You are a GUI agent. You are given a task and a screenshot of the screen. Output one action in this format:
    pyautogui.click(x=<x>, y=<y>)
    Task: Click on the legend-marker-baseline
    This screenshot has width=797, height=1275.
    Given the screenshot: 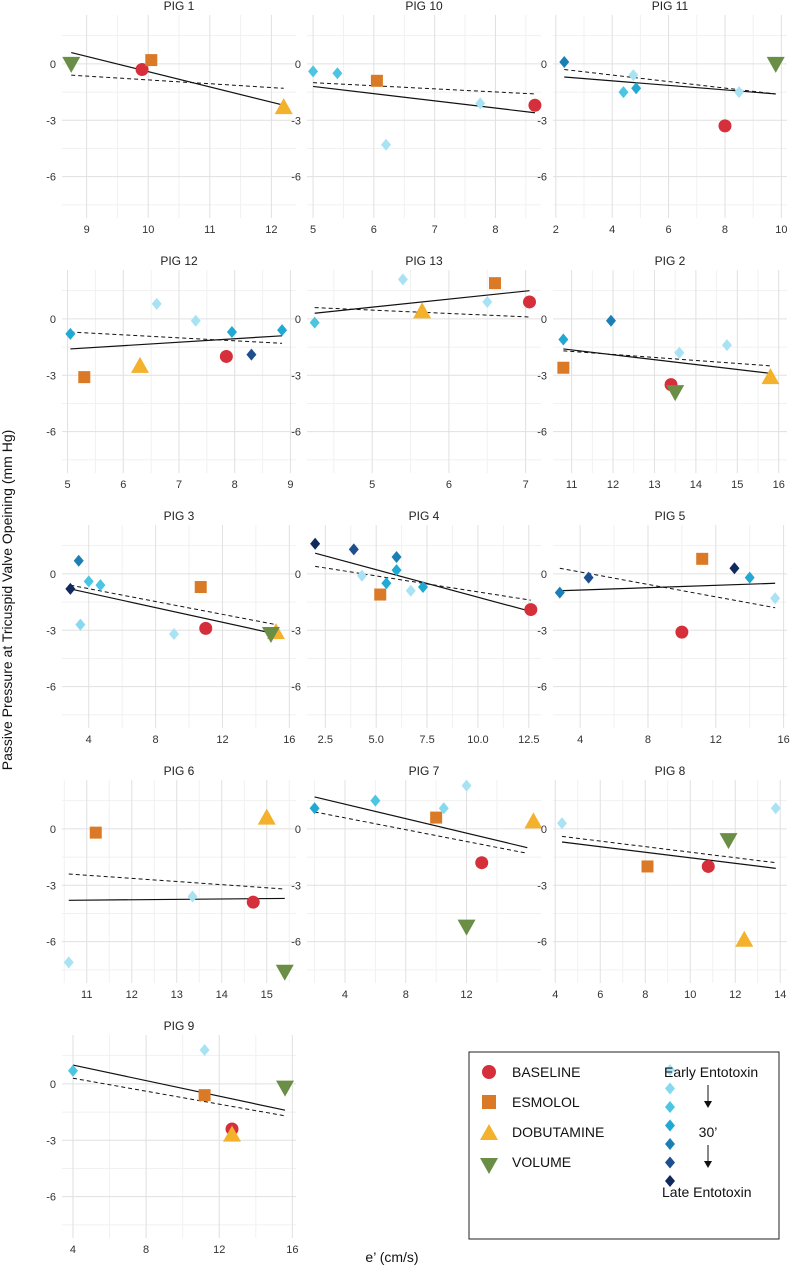 What is the action you would take?
    pyautogui.click(x=489, y=1072)
    